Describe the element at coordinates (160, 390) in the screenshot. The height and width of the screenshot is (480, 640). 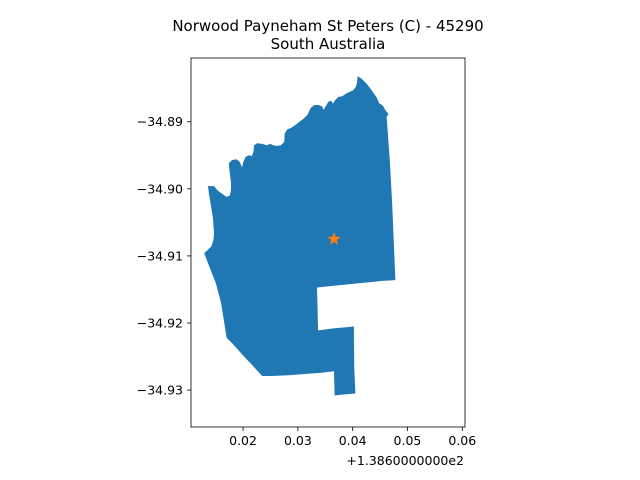
I see `y-tick-label: −34.93` at that location.